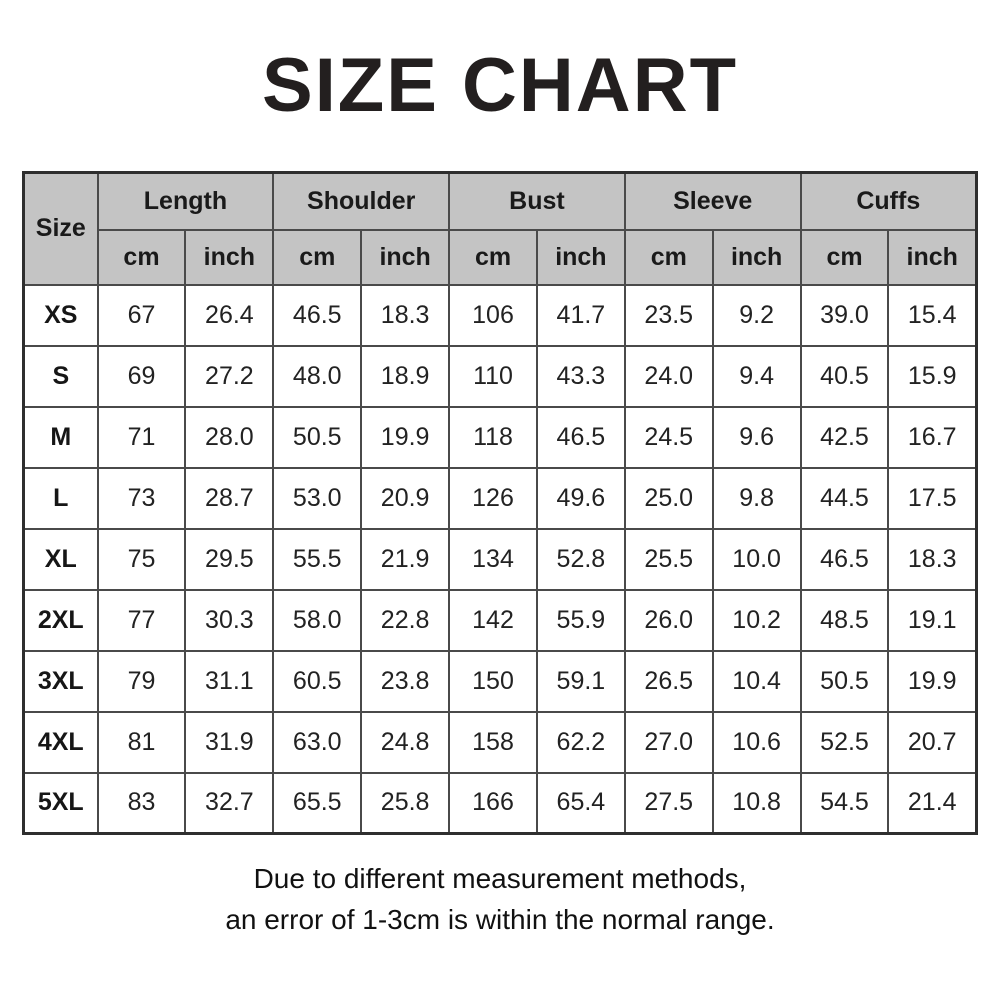 This screenshot has height=1000, width=1000. Describe the element at coordinates (668, 803) in the screenshot. I see `value-cell: 27.5` at that location.